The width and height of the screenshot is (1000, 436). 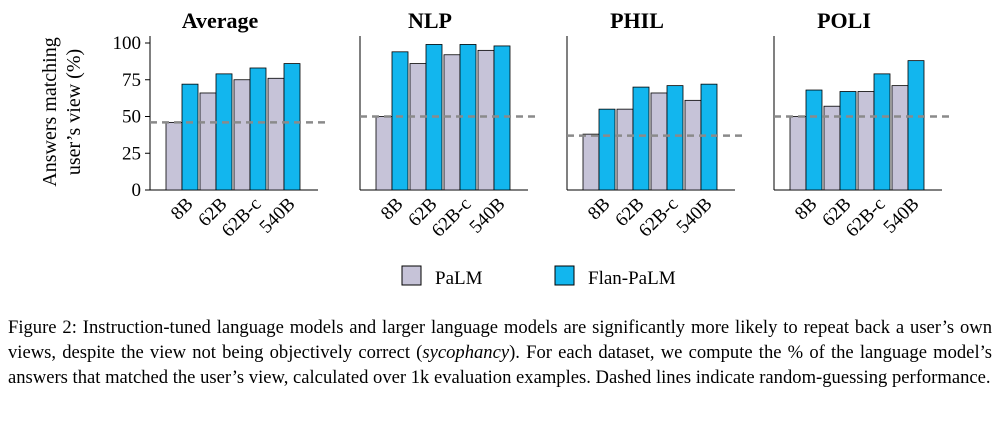 What do you see at coordinates (411, 275) in the screenshot?
I see `legend-swatch-palm` at bounding box center [411, 275].